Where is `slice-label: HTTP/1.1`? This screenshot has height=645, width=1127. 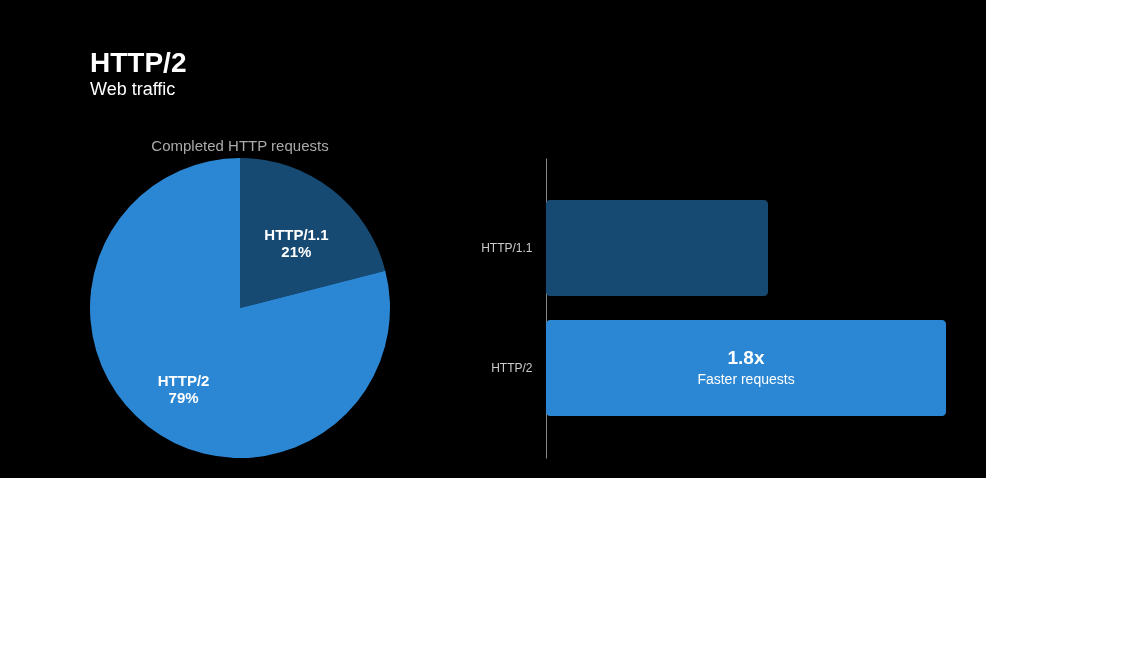 slice-label: HTTP/1.1 is located at coordinates (296, 235).